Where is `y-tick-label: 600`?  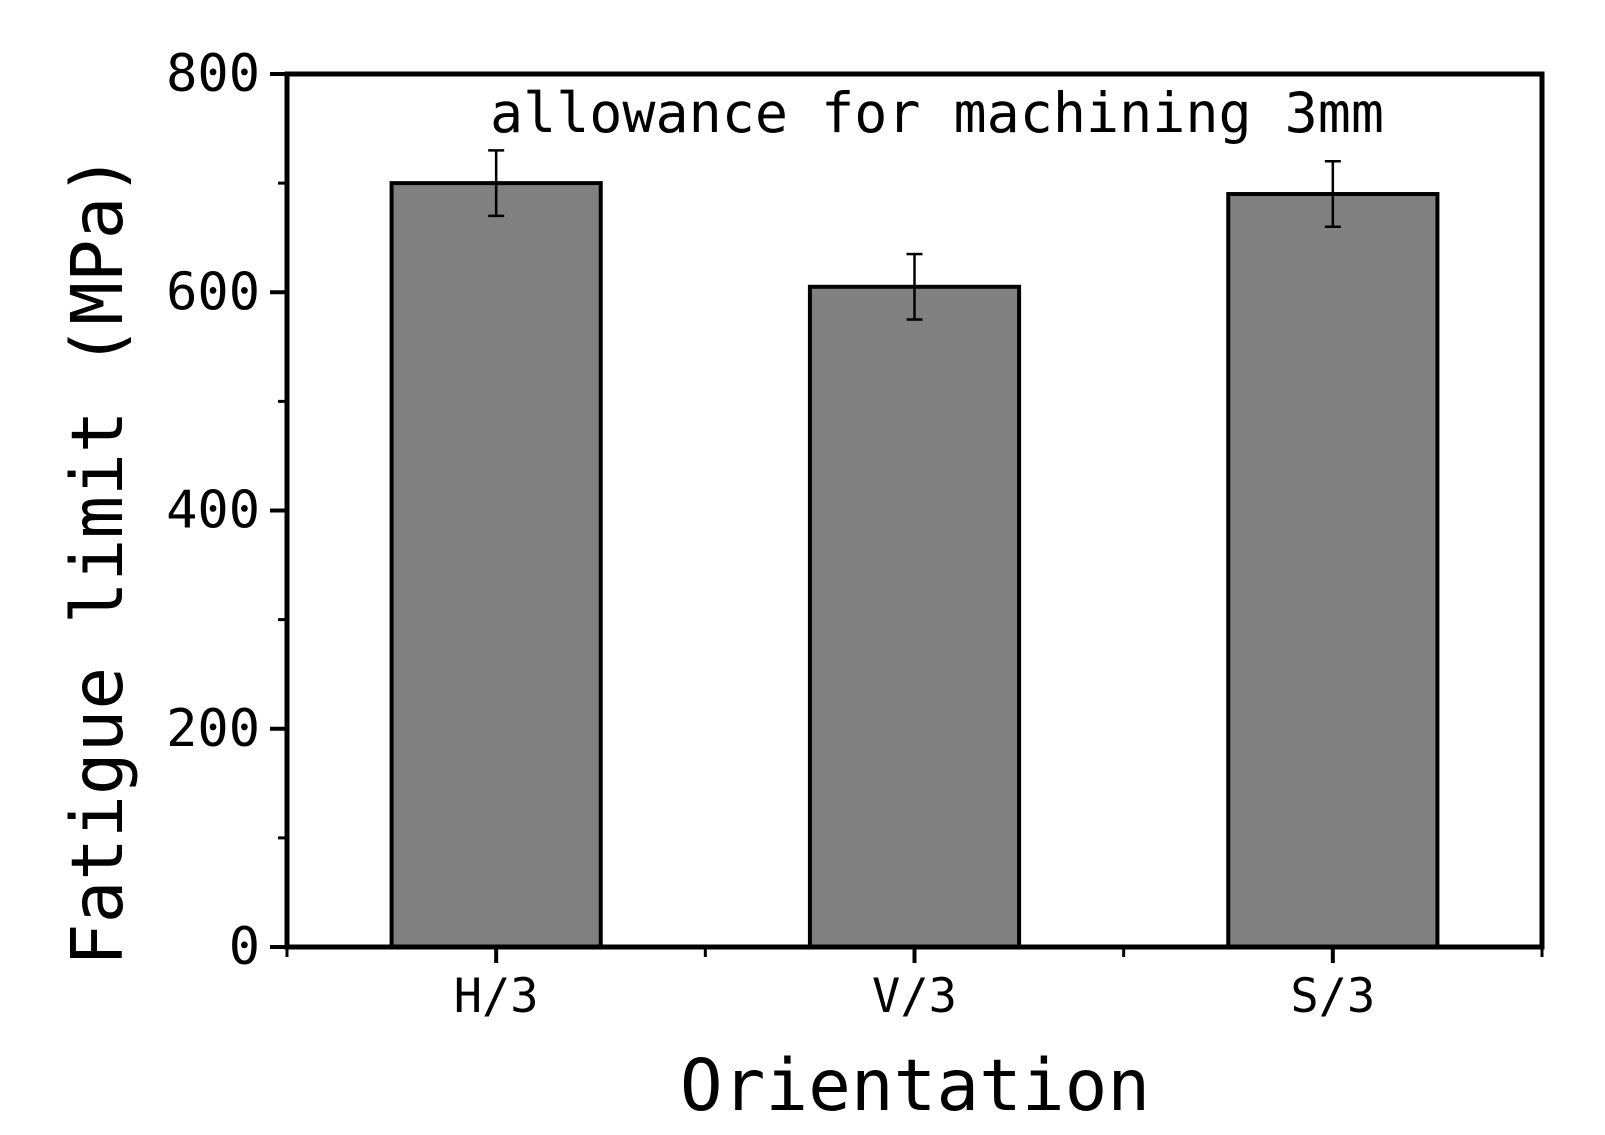
y-tick-label: 600 is located at coordinates (213, 292).